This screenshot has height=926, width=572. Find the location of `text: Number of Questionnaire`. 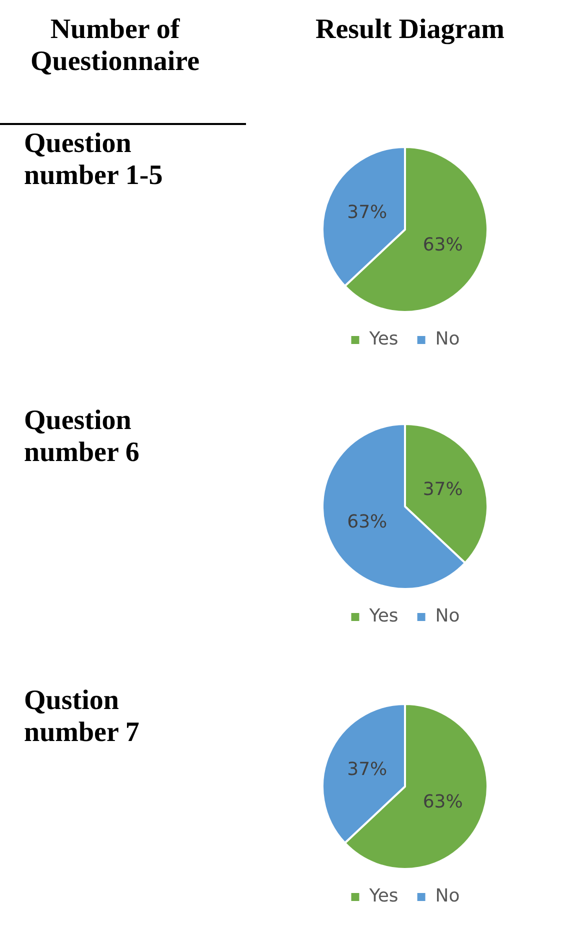

text: Number of Questionnaire is located at coordinates (115, 46).